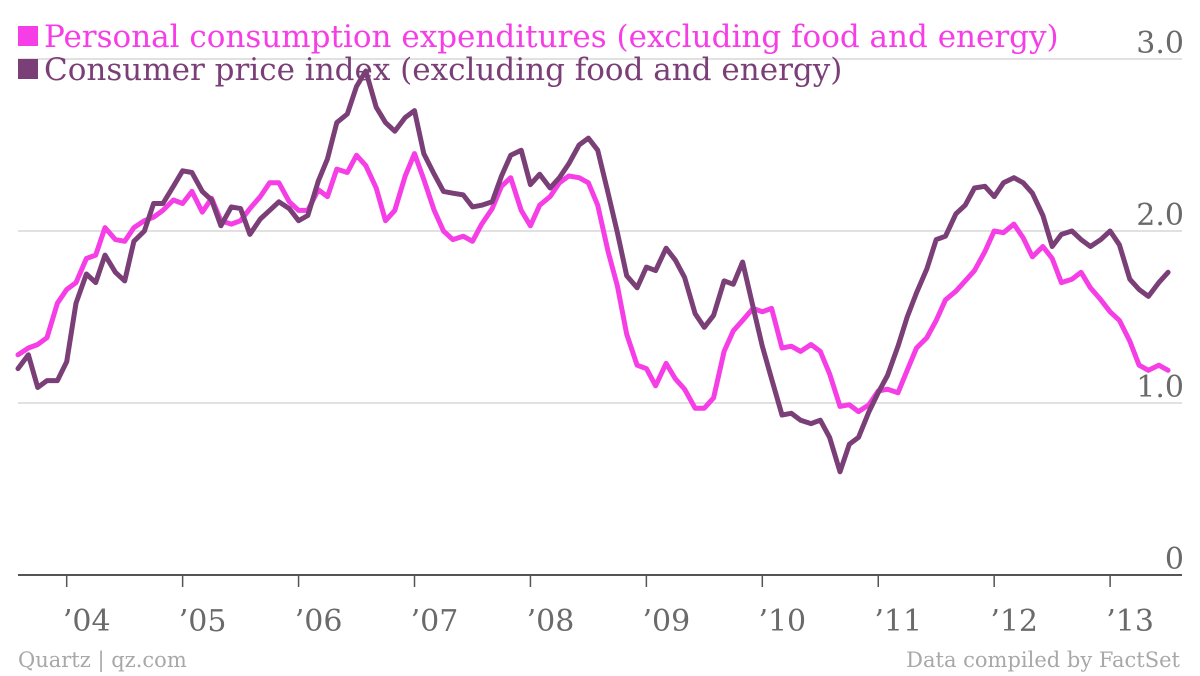 This screenshot has height=676, width=1200. Describe the element at coordinates (667, 621) in the screenshot. I see `x-tick-label: ’09` at that location.